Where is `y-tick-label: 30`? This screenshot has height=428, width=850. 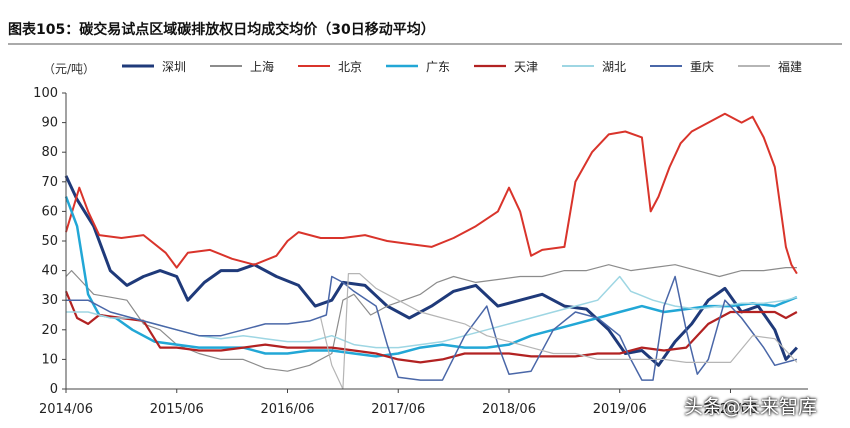
y-tick-label: 30 is located at coordinates (49, 300).